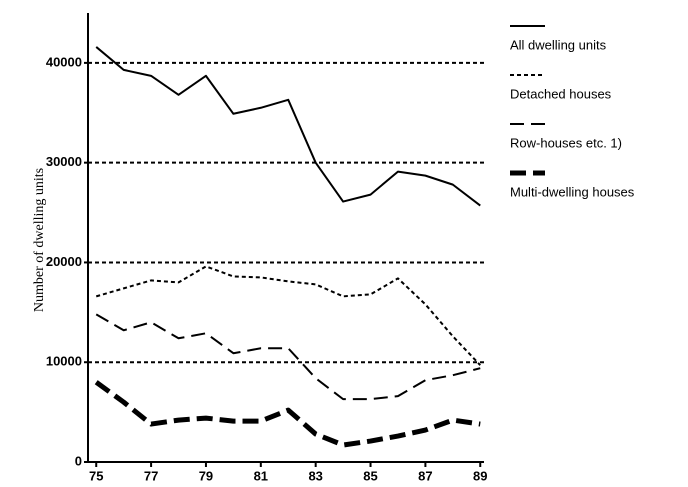  I want to click on y-tick-label: 0, so click(78, 460).